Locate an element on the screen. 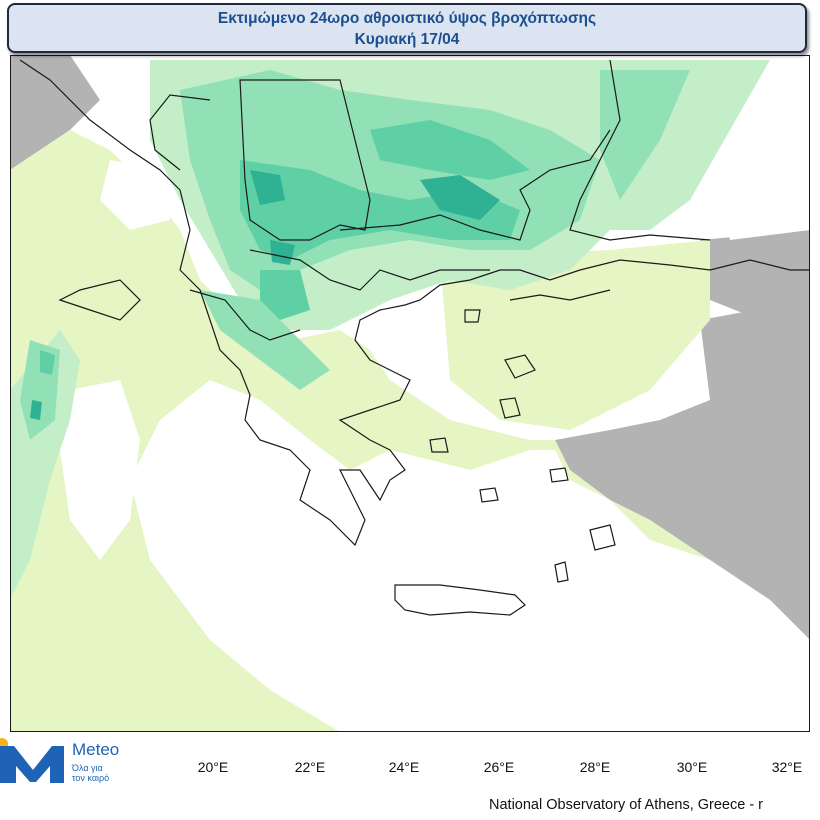  x-tick-label: 28°E is located at coordinates (595, 767).